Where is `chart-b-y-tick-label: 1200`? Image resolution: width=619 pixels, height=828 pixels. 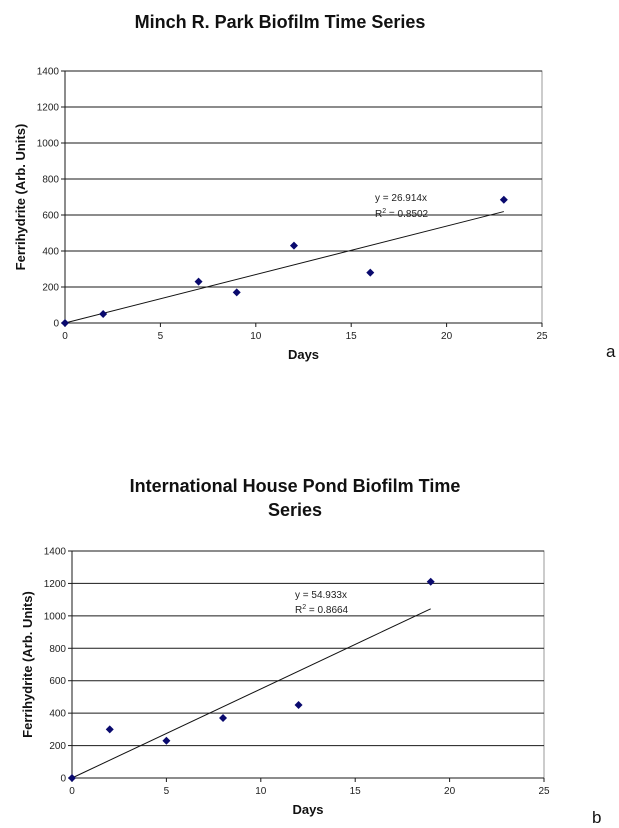 chart-b-y-tick-label: 1200 is located at coordinates (55, 584).